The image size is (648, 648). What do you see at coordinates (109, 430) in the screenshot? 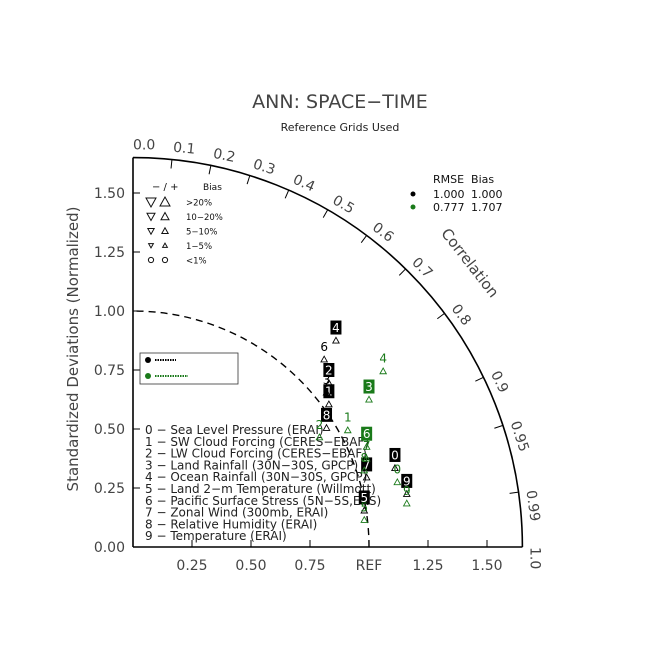
I see `y-tick-label: 0.50` at bounding box center [109, 430].